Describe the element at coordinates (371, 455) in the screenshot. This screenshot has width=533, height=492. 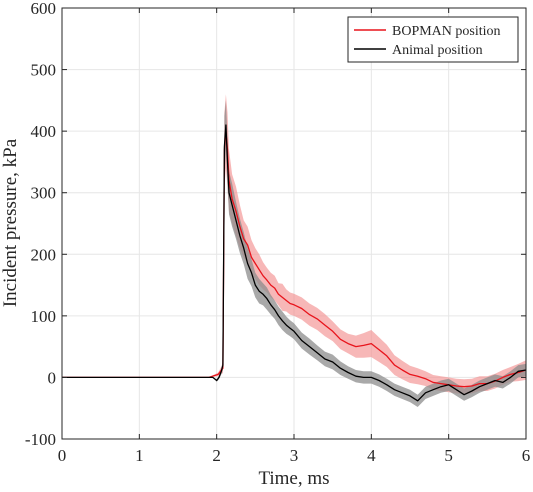
I see `x-tick-label: 4` at that location.